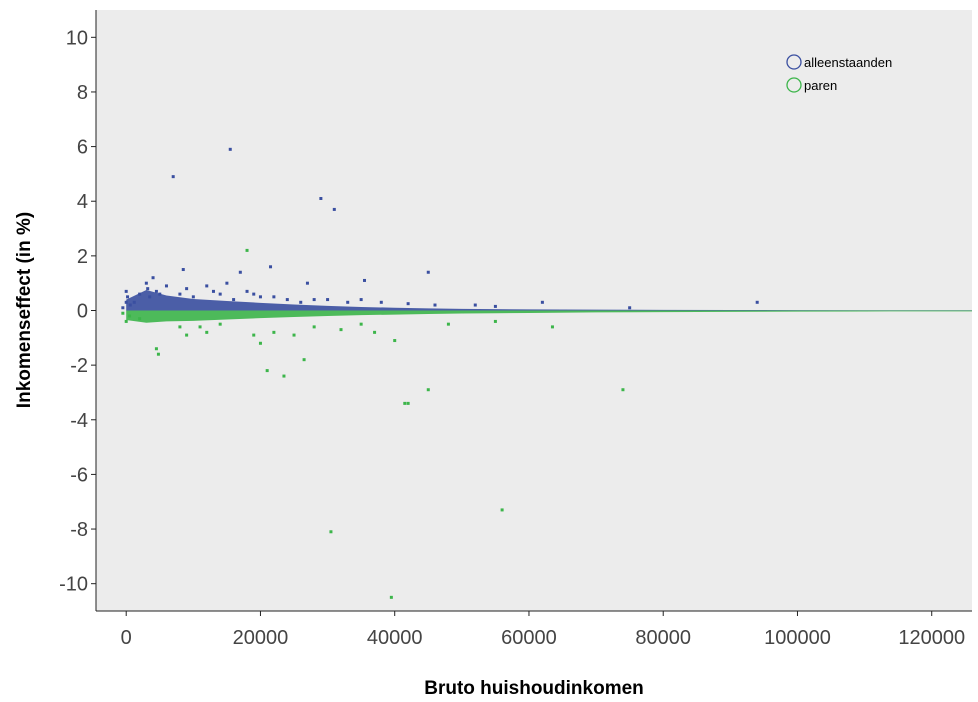  I want to click on band-alleenstaanden, so click(549, 300).